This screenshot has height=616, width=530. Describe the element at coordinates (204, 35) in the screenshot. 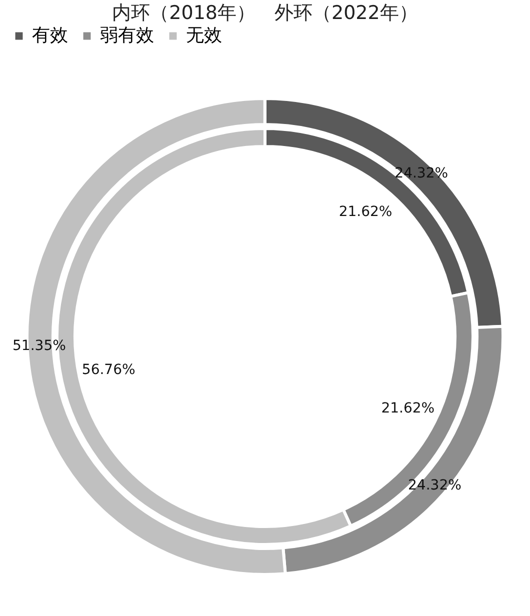

I see `legend-label: 无效` at that location.